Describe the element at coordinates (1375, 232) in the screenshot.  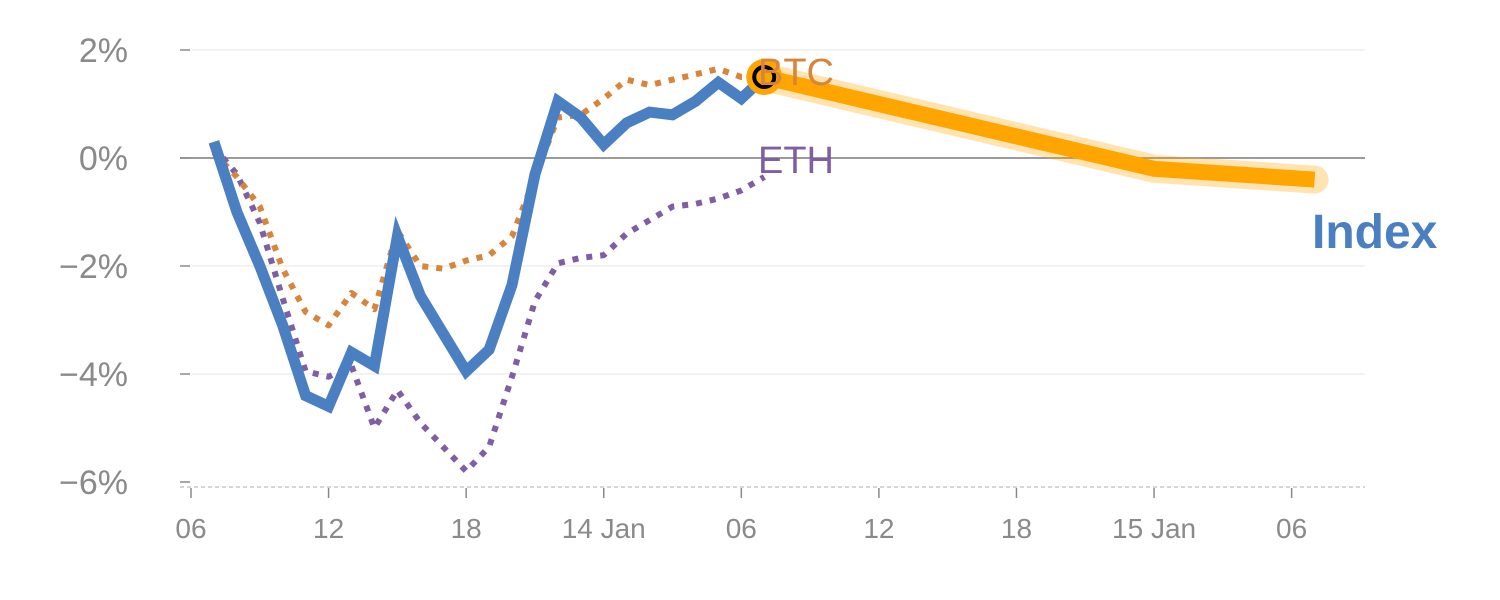
I see `index-series-label: Index` at that location.